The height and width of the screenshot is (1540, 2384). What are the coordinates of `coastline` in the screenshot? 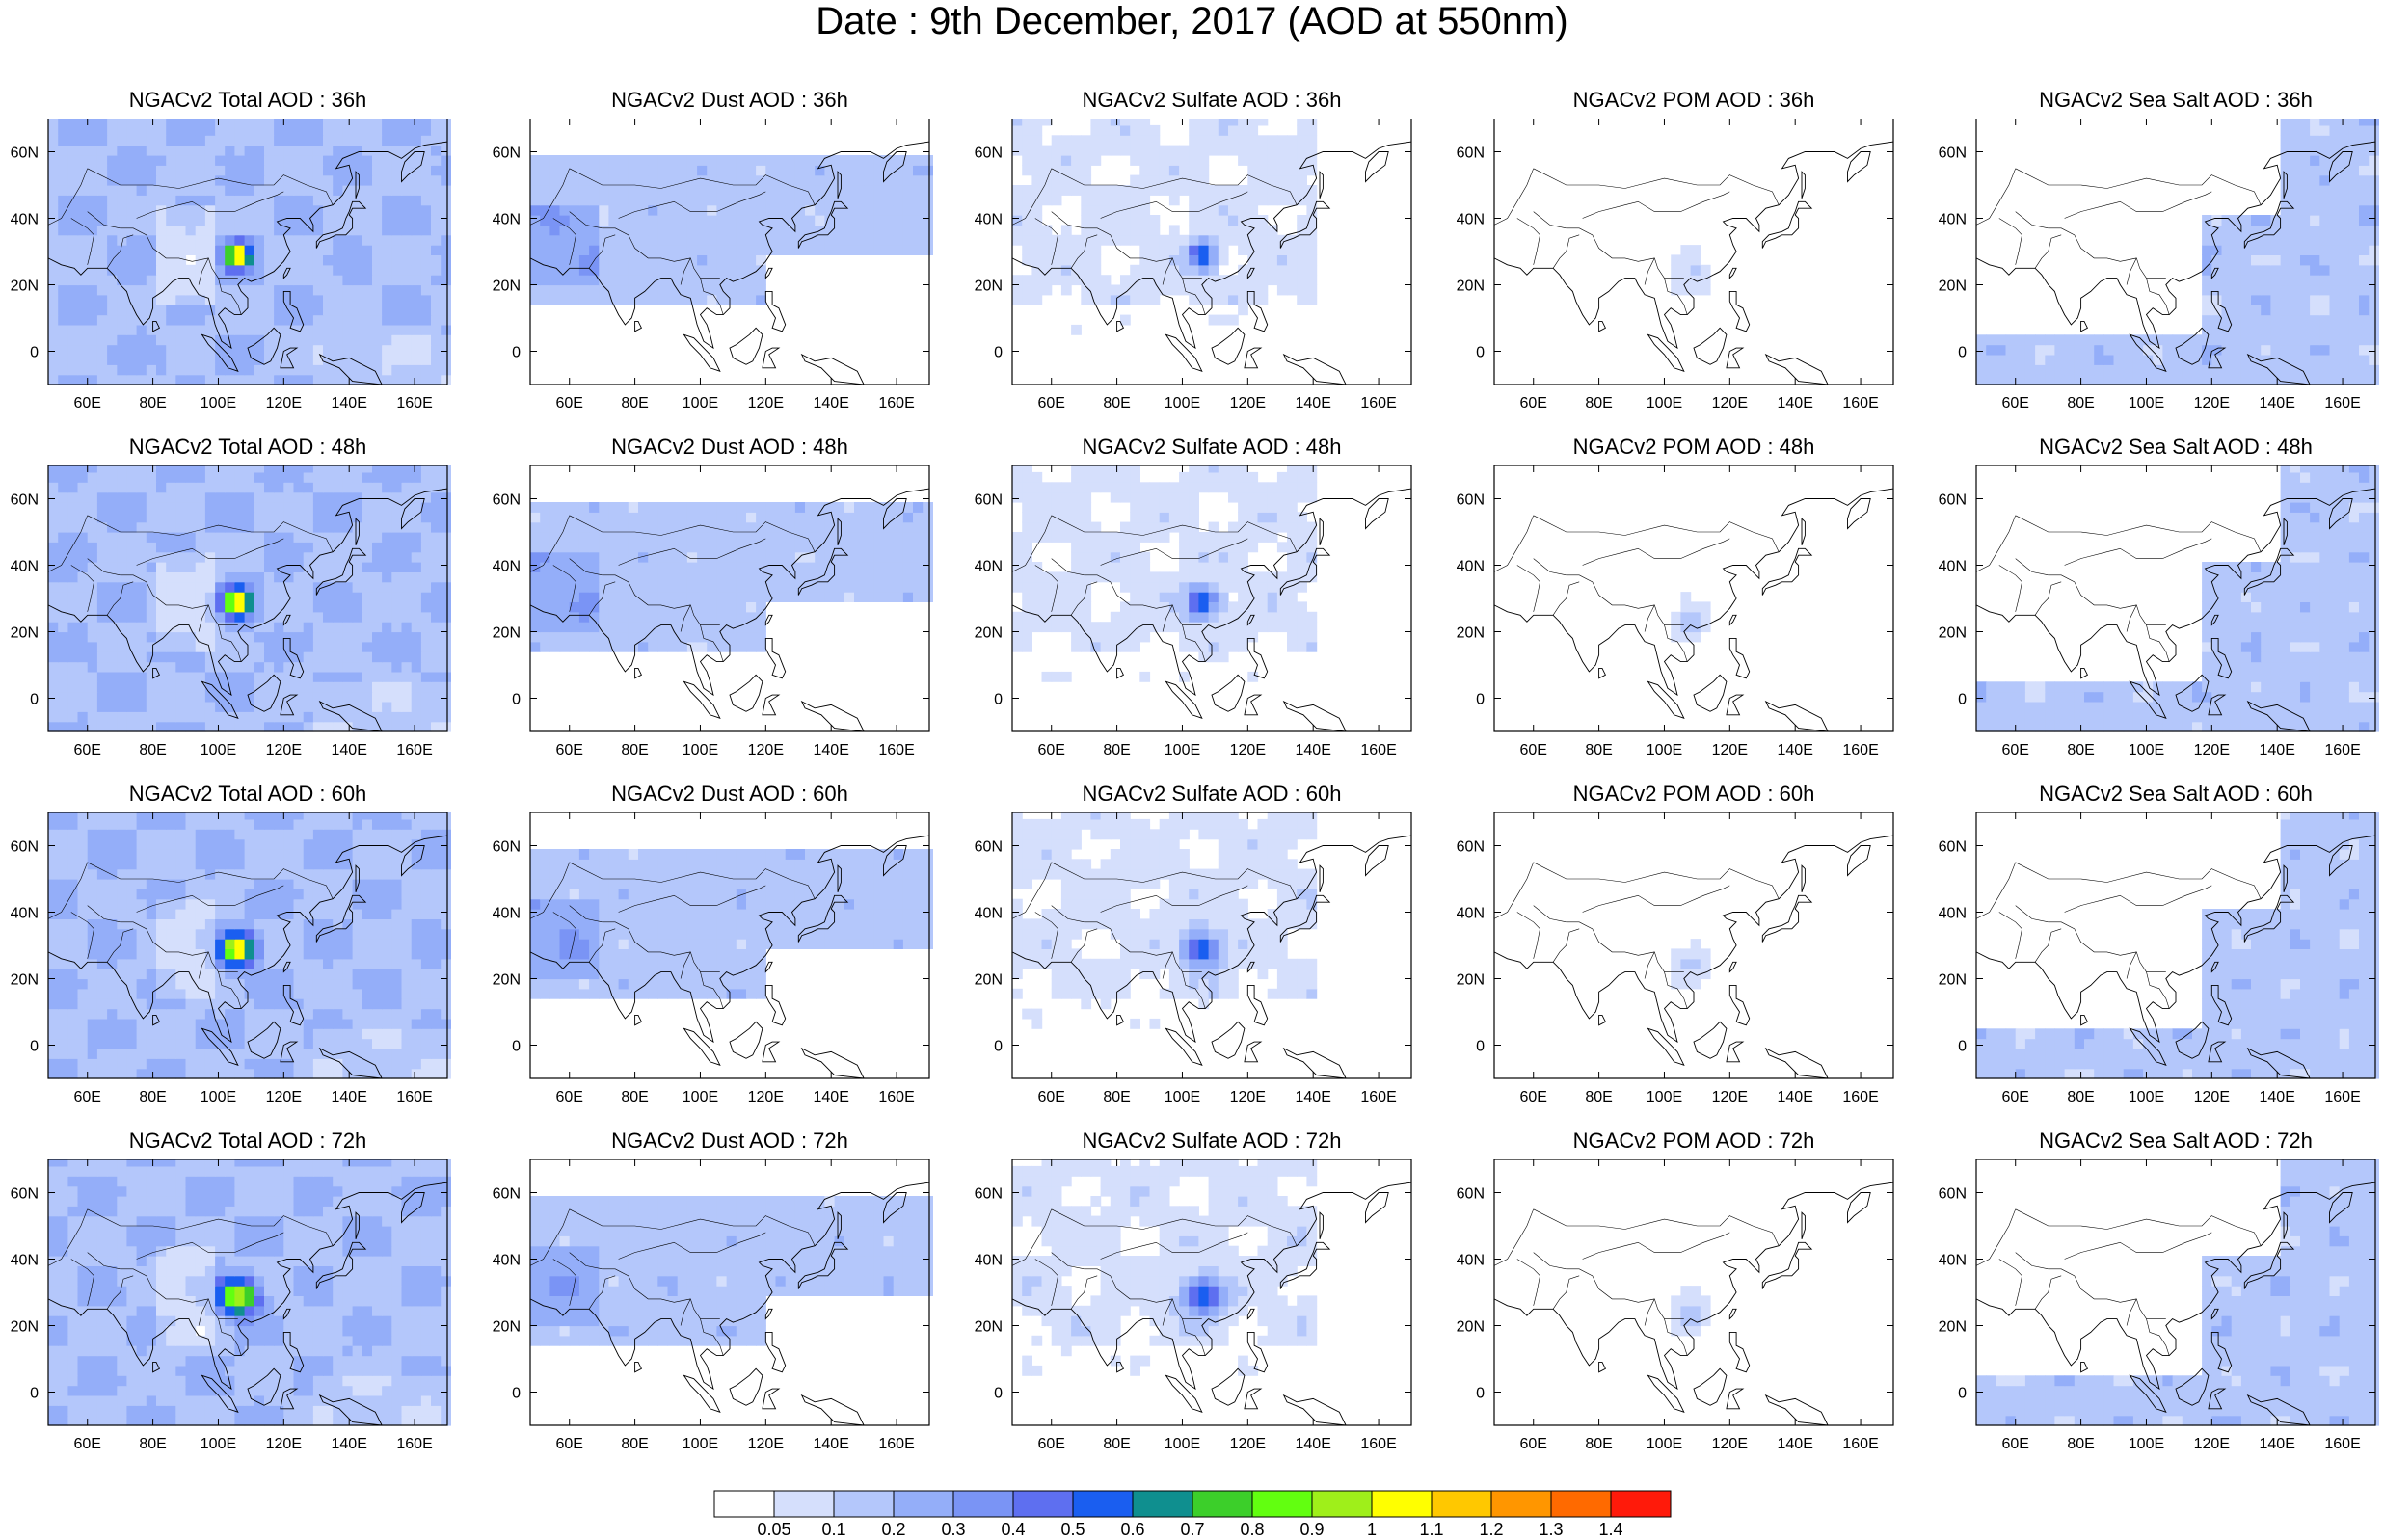 It's located at (1804, 185).